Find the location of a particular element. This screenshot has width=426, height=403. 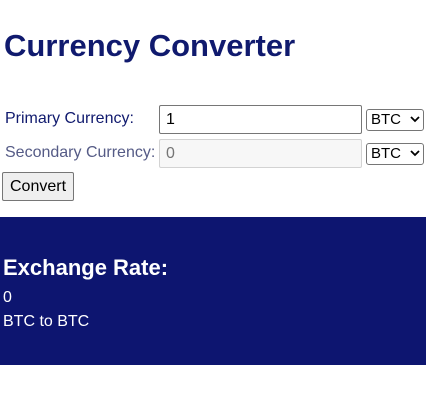

exchange-rate-value: 0 is located at coordinates (7, 297).